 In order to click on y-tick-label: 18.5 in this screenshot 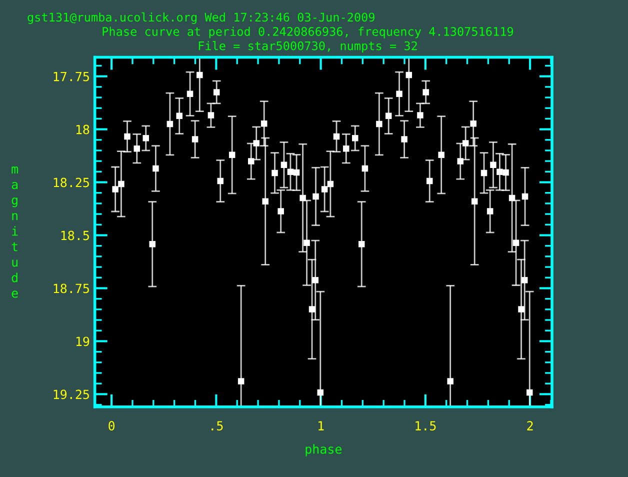, I will do `click(75, 235)`.